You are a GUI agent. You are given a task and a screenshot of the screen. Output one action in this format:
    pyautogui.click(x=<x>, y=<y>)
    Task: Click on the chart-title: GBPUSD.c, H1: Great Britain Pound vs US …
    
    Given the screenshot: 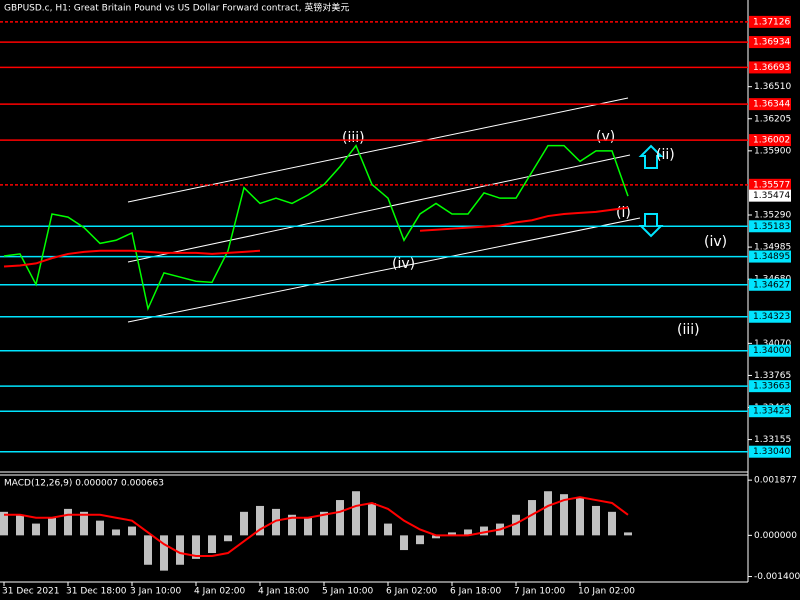 What is the action you would take?
    pyautogui.click(x=176, y=8)
    